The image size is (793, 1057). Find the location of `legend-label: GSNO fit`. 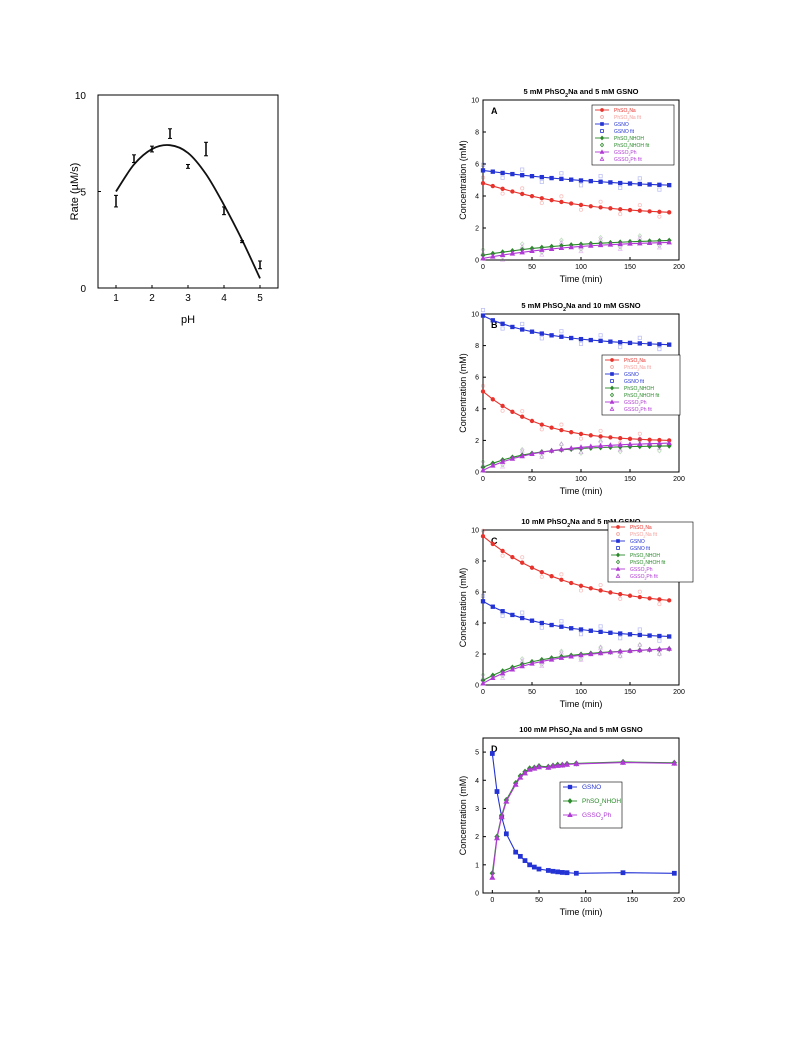

legend-label: GSNO fit is located at coordinates (634, 382).